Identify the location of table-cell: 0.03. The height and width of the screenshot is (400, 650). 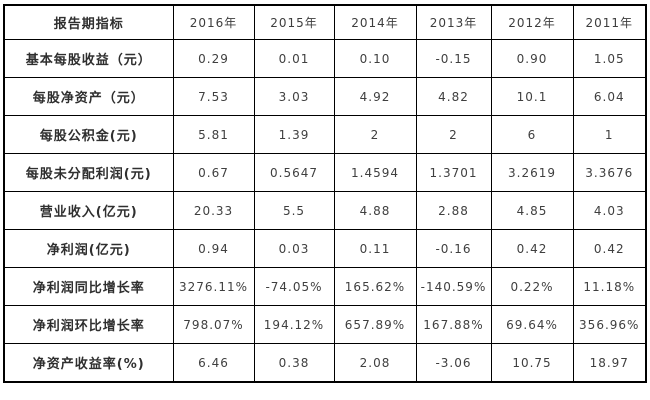
(294, 248).